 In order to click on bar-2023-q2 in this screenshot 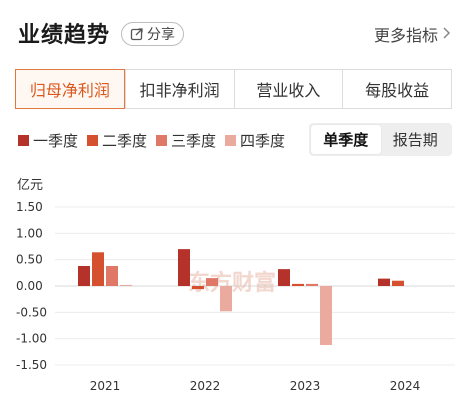, I will do `click(298, 284)`.